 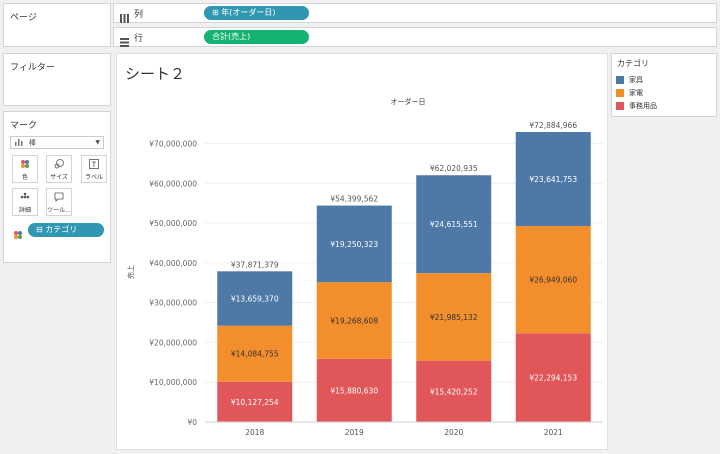 I want to click on bar-value-label: ¥26,949,060, so click(x=553, y=280).